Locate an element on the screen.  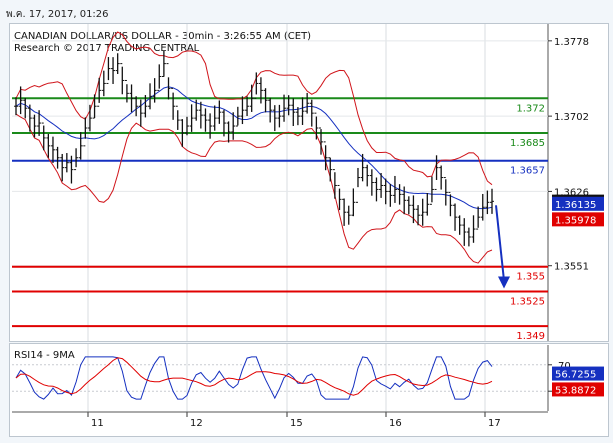
level-label: 1.349 is located at coordinates (530, 336).